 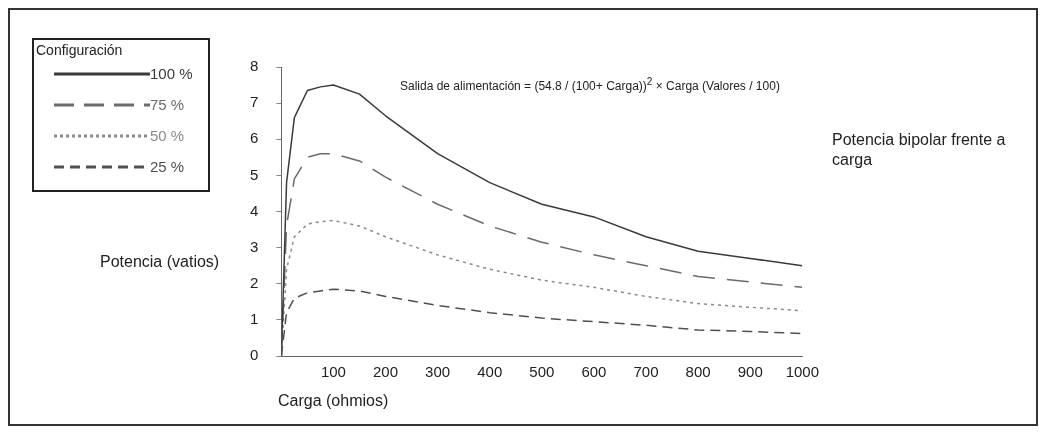 I want to click on y-axis-title: Potencia (vatios), so click(x=160, y=262).